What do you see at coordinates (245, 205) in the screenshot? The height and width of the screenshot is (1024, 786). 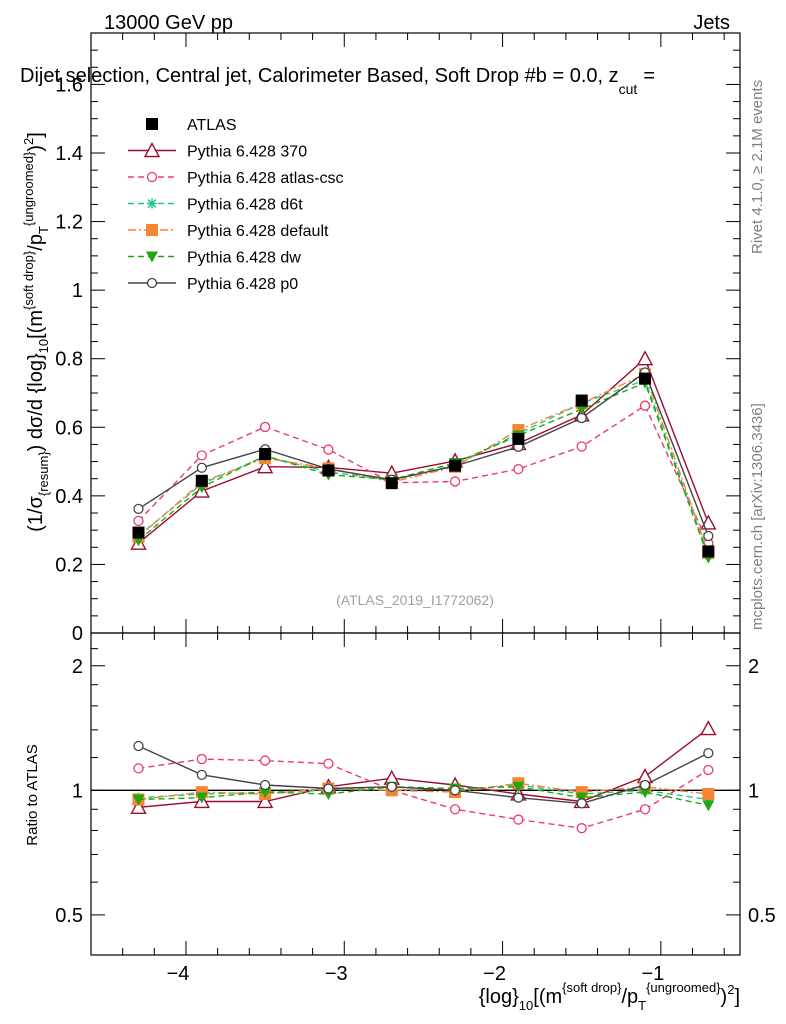 I see `legend-label: Pythia 6.428 d6t` at bounding box center [245, 205].